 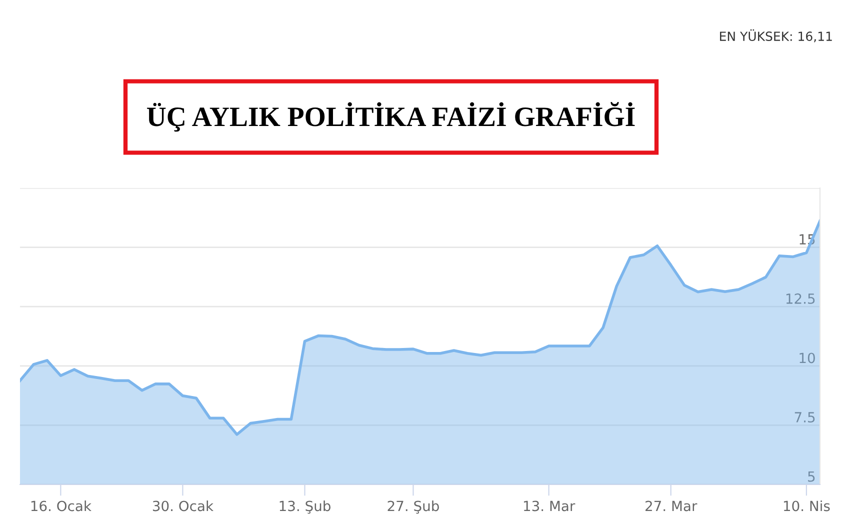 I want to click on chart-title: ÜÇ AYLIK POLİTİKA FAİZİ GRAFİĞİ, so click(x=391, y=117).